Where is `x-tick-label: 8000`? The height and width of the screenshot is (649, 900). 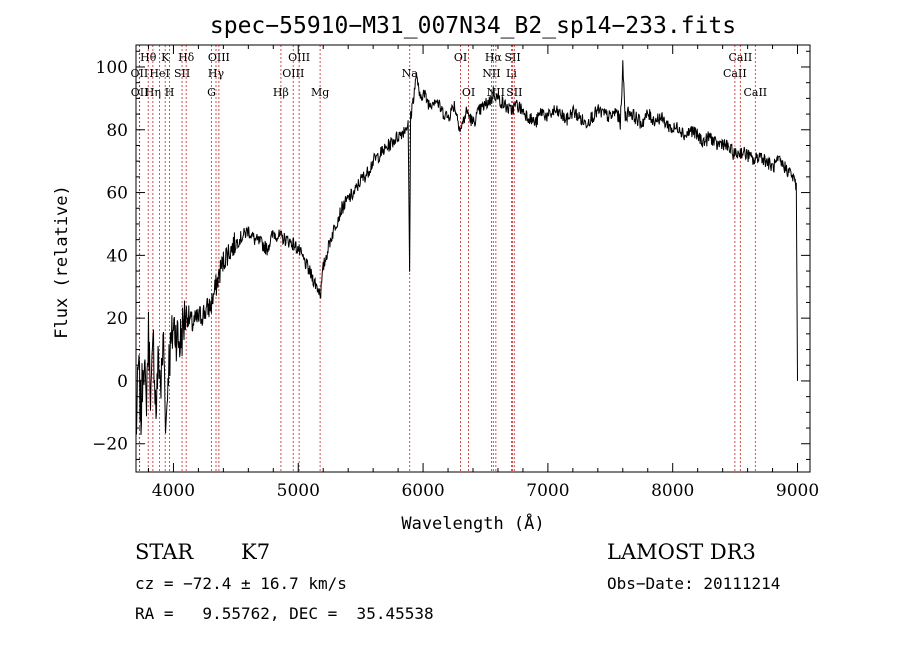 x-tick-label: 8000 is located at coordinates (672, 491).